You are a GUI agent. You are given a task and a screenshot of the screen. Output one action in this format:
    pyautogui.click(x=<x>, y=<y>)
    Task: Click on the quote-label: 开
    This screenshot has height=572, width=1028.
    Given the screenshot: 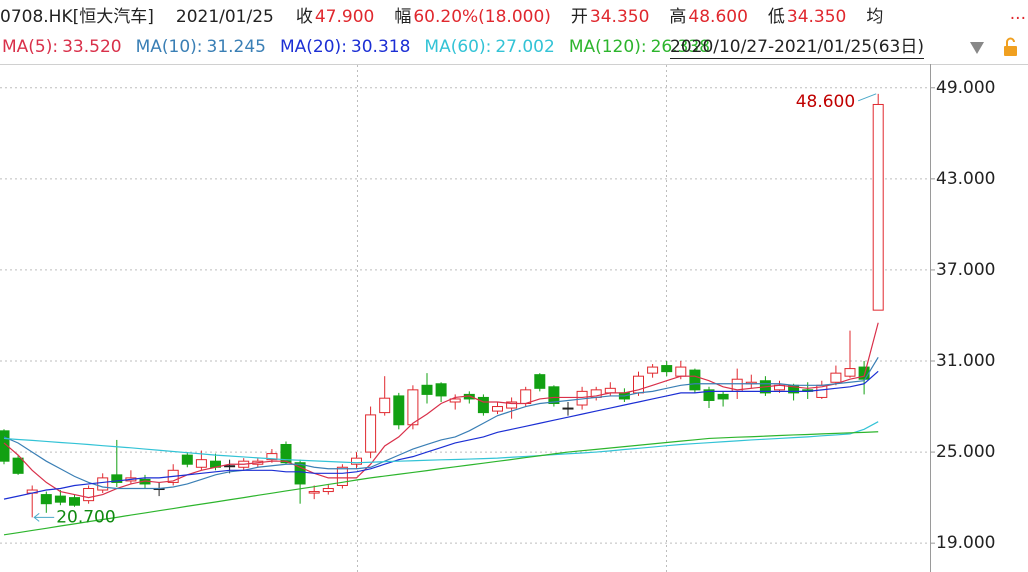 What is the action you would take?
    pyautogui.click(x=579, y=17)
    